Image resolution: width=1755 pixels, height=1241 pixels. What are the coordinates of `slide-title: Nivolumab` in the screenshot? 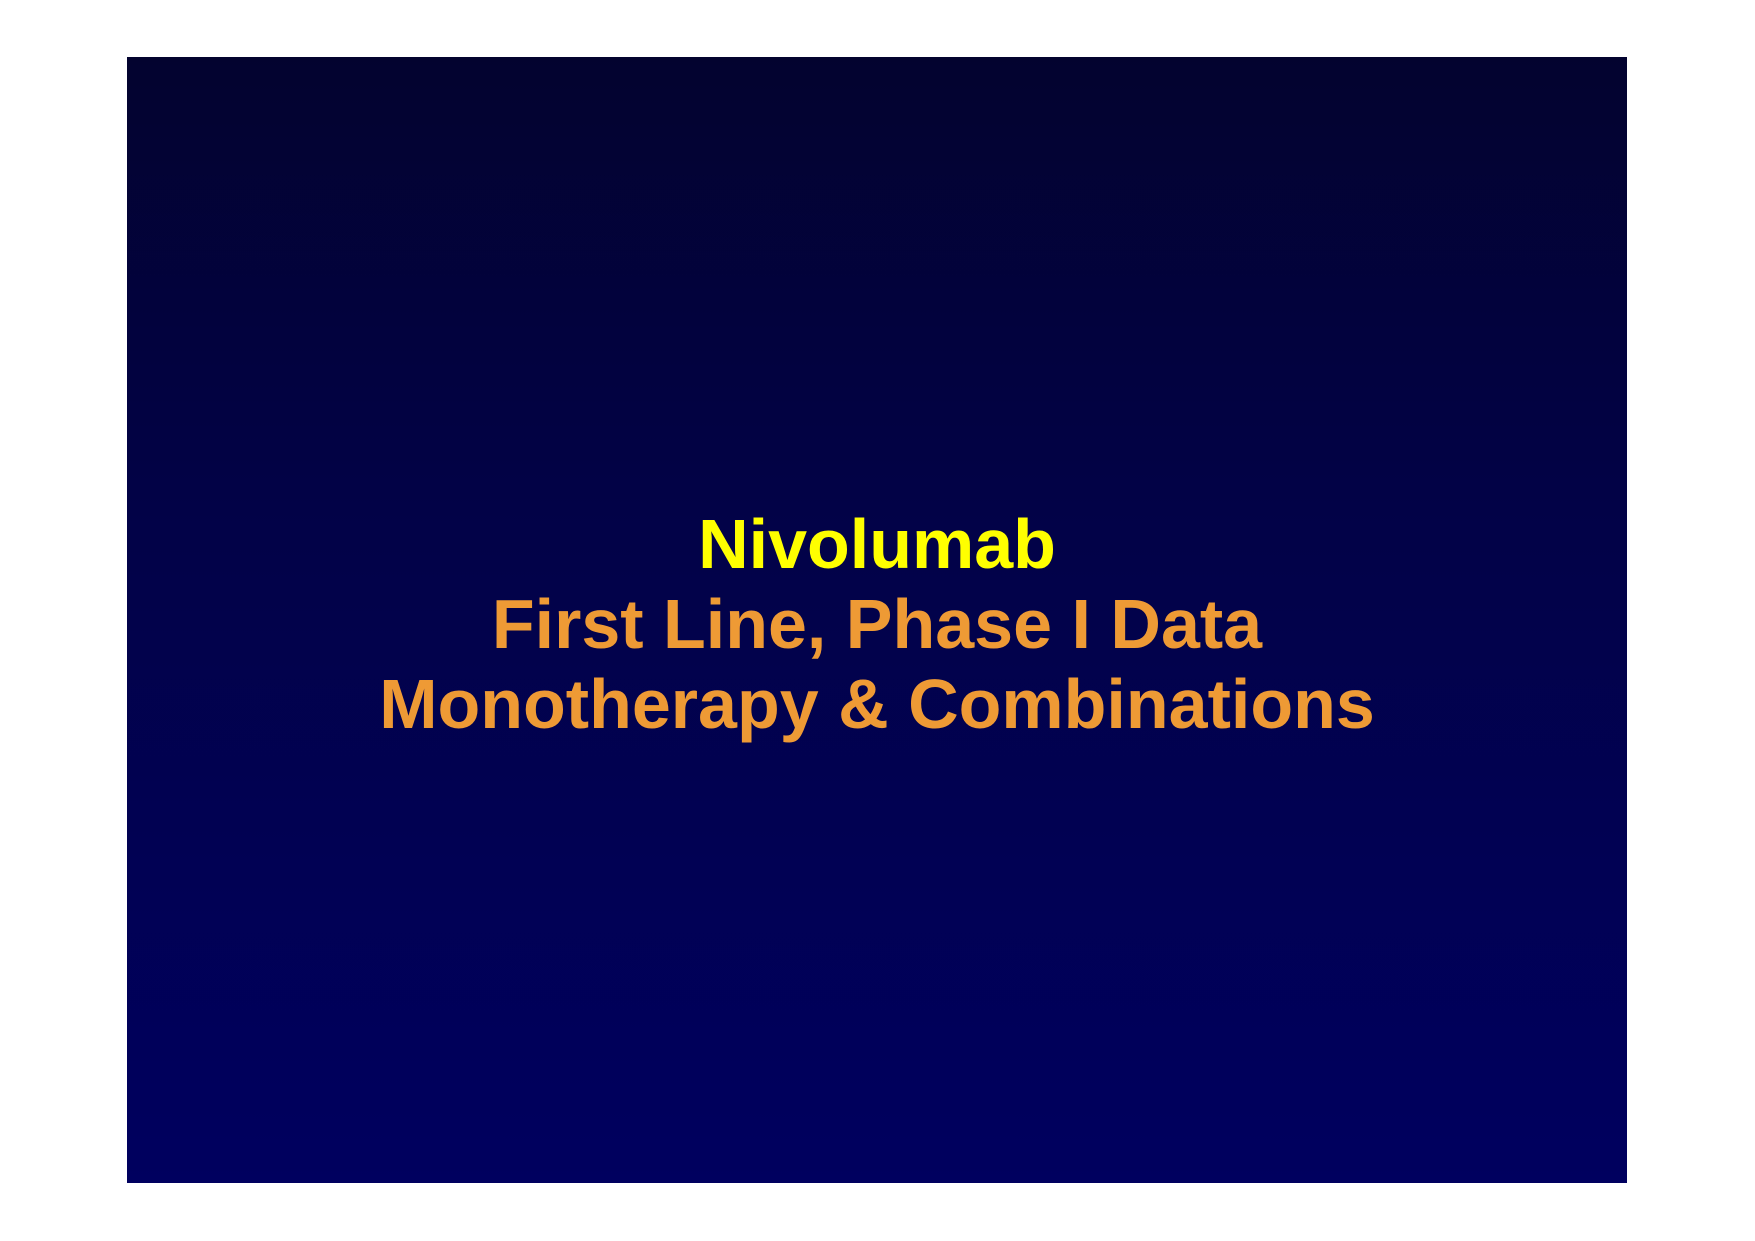 It's located at (877, 544).